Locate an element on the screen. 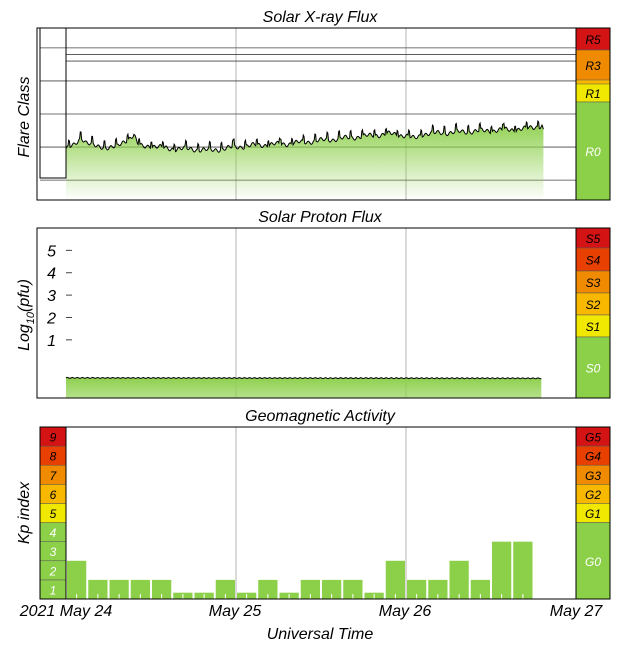 This screenshot has width=640, height=655. xray-flux-area is located at coordinates (305, 160).